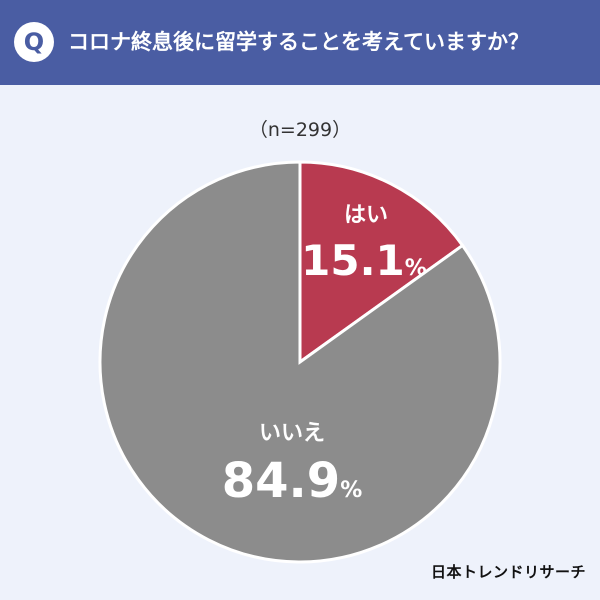 The width and height of the screenshot is (600, 600). Describe the element at coordinates (292, 481) in the screenshot. I see `slice-value-label: 84.9%` at that location.